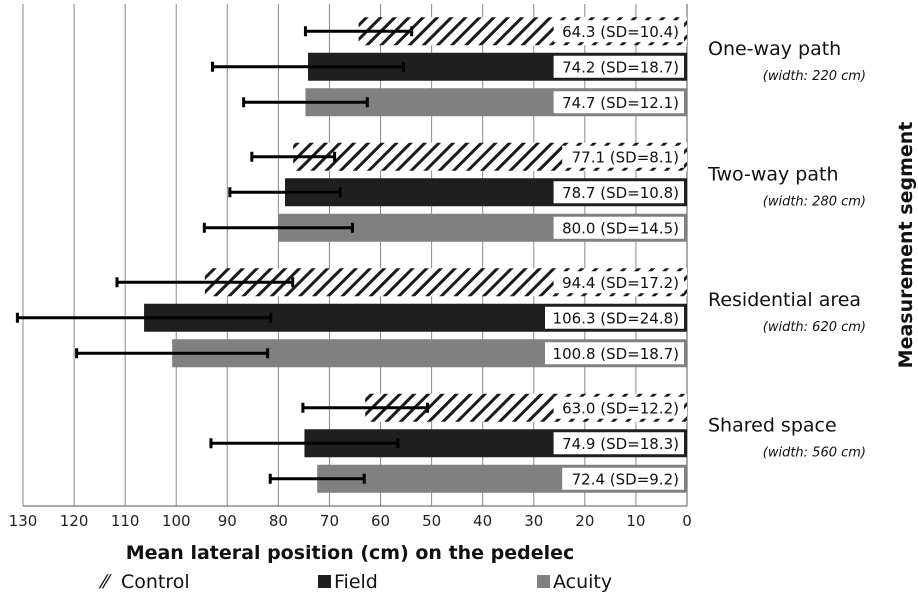 The width and height of the screenshot is (918, 595). I want to click on x-tick-label: 110, so click(125, 521).